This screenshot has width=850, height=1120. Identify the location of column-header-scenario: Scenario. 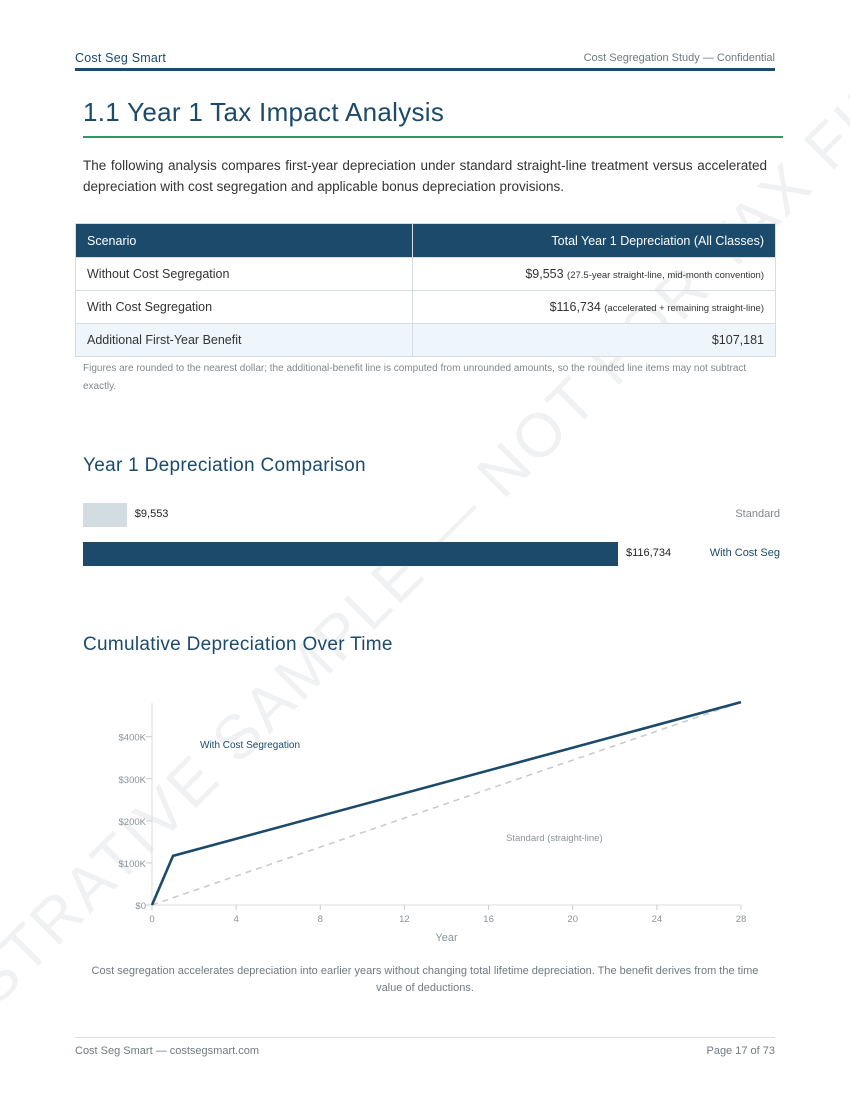
(244, 240).